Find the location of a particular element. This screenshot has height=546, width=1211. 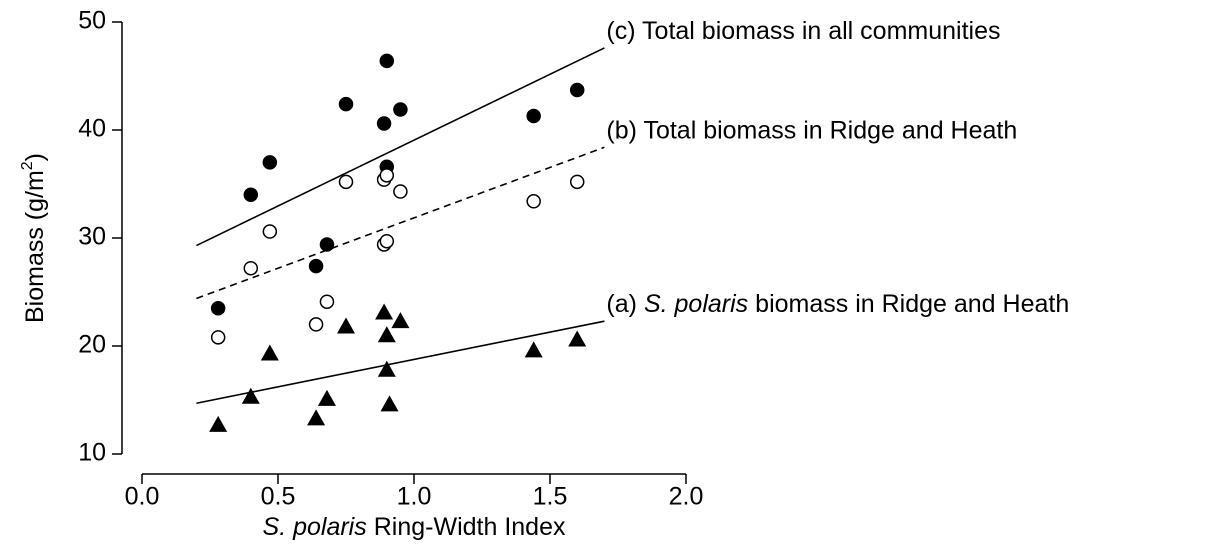

x-tick-label: 0.5 is located at coordinates (278, 497).